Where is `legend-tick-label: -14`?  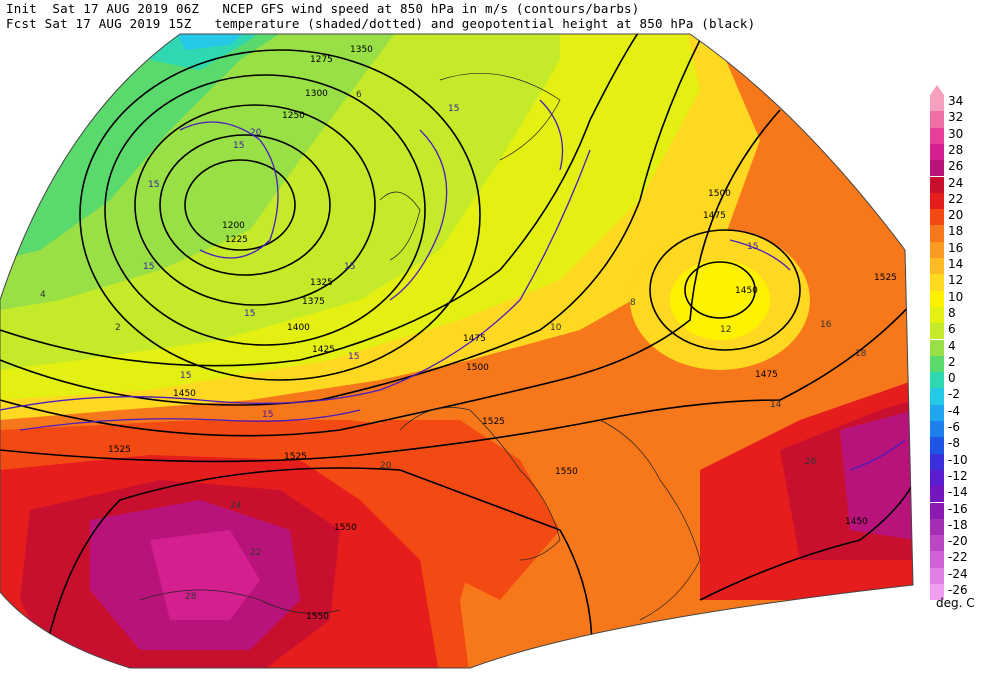 legend-tick-label: -14 is located at coordinates (958, 492).